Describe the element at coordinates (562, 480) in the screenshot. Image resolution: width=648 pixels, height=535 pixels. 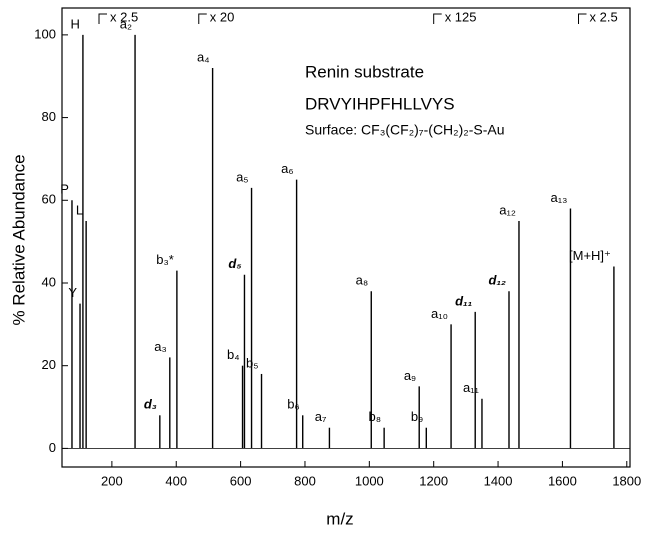
I see `x-tick-label: 1600` at that location.